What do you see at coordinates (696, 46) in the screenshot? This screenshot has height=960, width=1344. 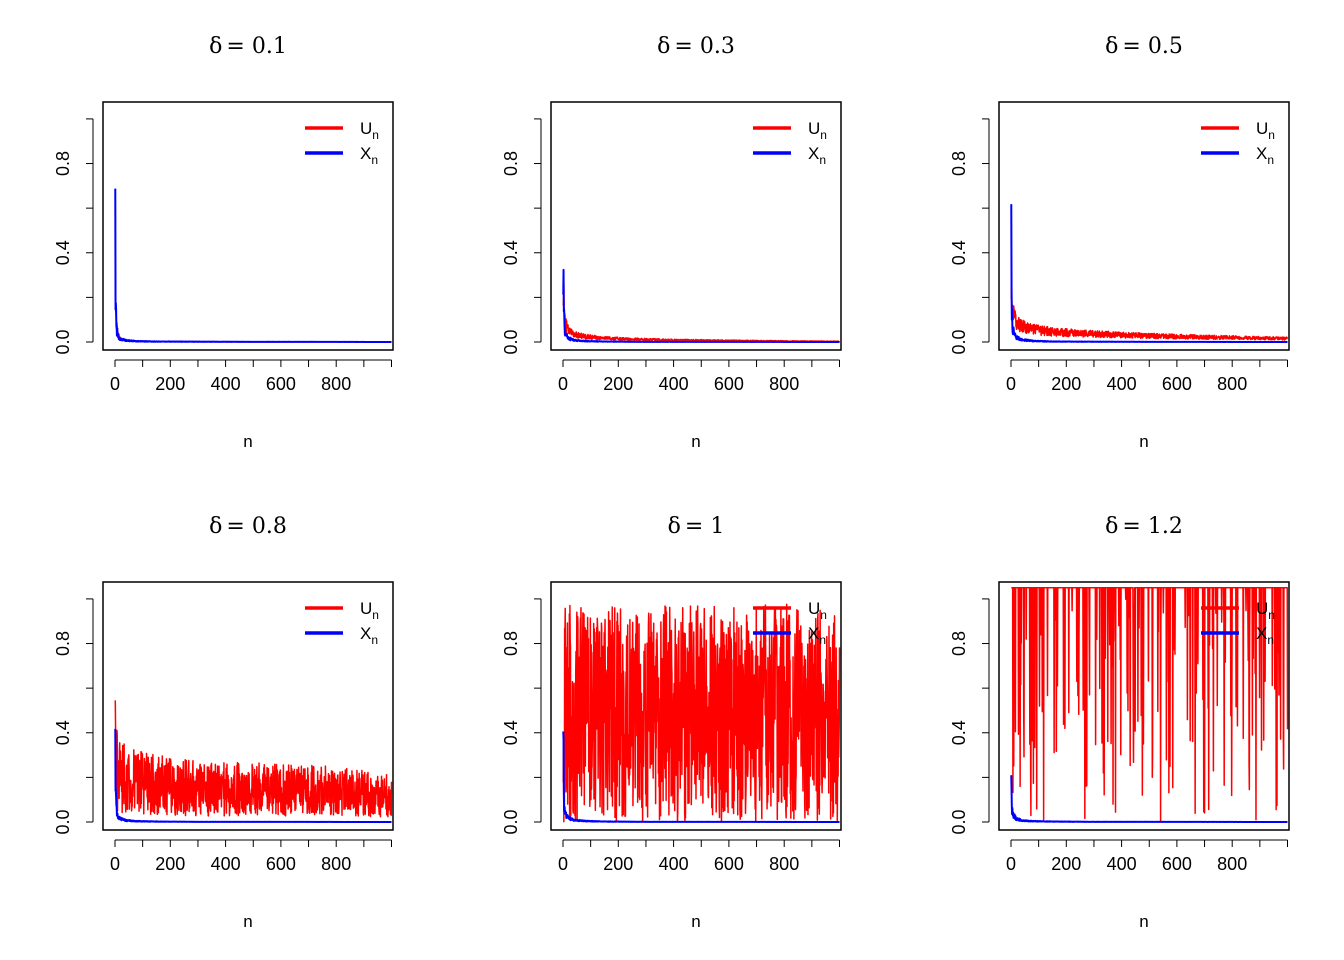 I see `panel-title: δ = 0.3` at bounding box center [696, 46].